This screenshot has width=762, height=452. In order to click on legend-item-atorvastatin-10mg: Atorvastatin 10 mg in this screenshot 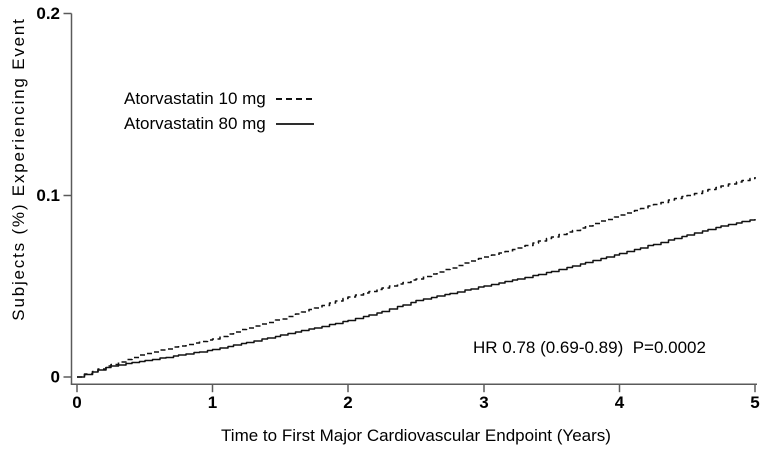, I will do `click(219, 99)`.